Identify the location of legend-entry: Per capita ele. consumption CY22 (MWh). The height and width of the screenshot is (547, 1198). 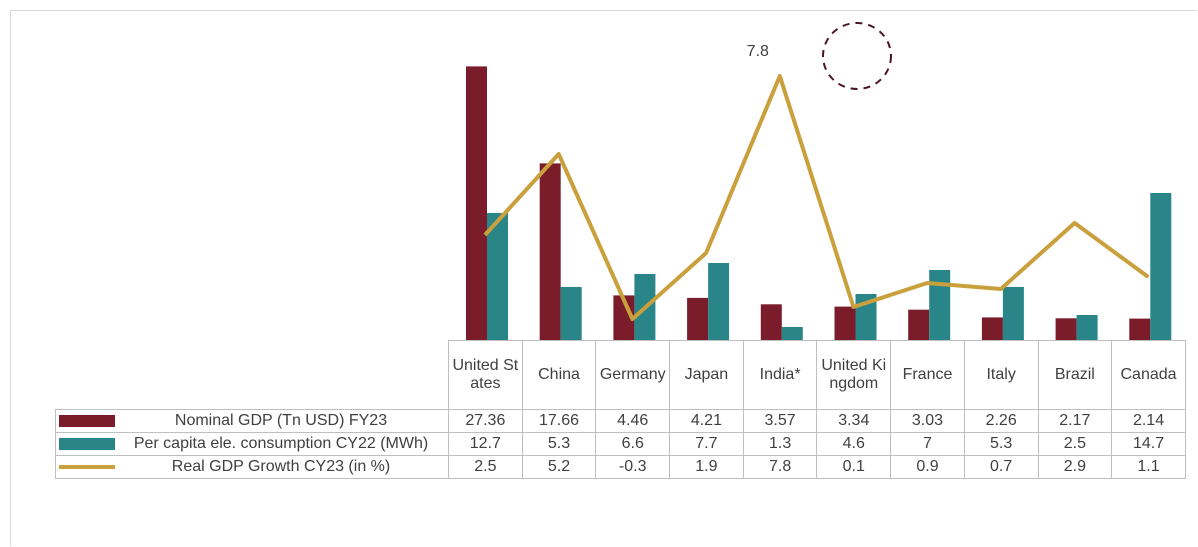
(252, 444).